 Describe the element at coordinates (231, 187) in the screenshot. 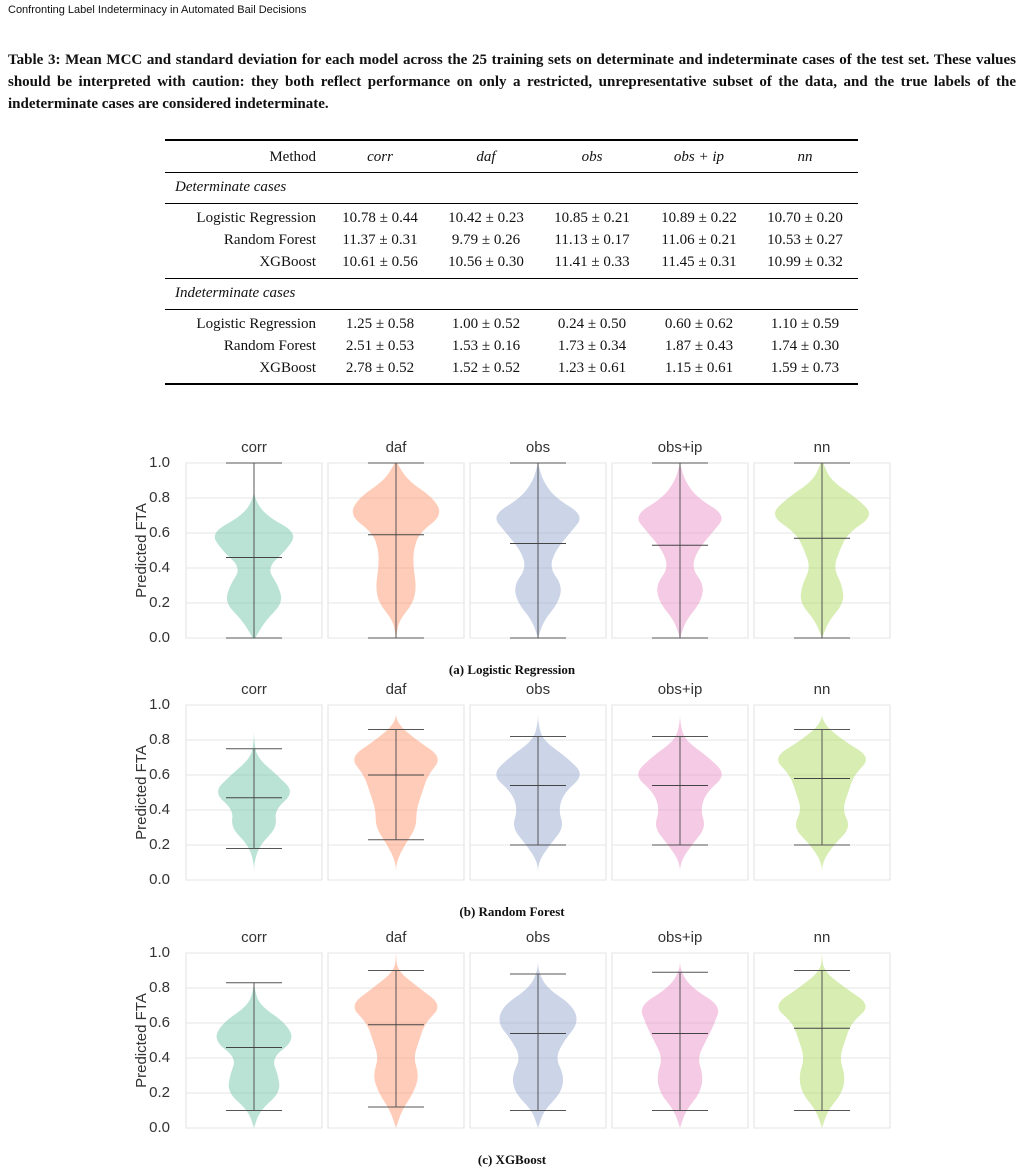

I see `section-title: Determinate cases` at that location.